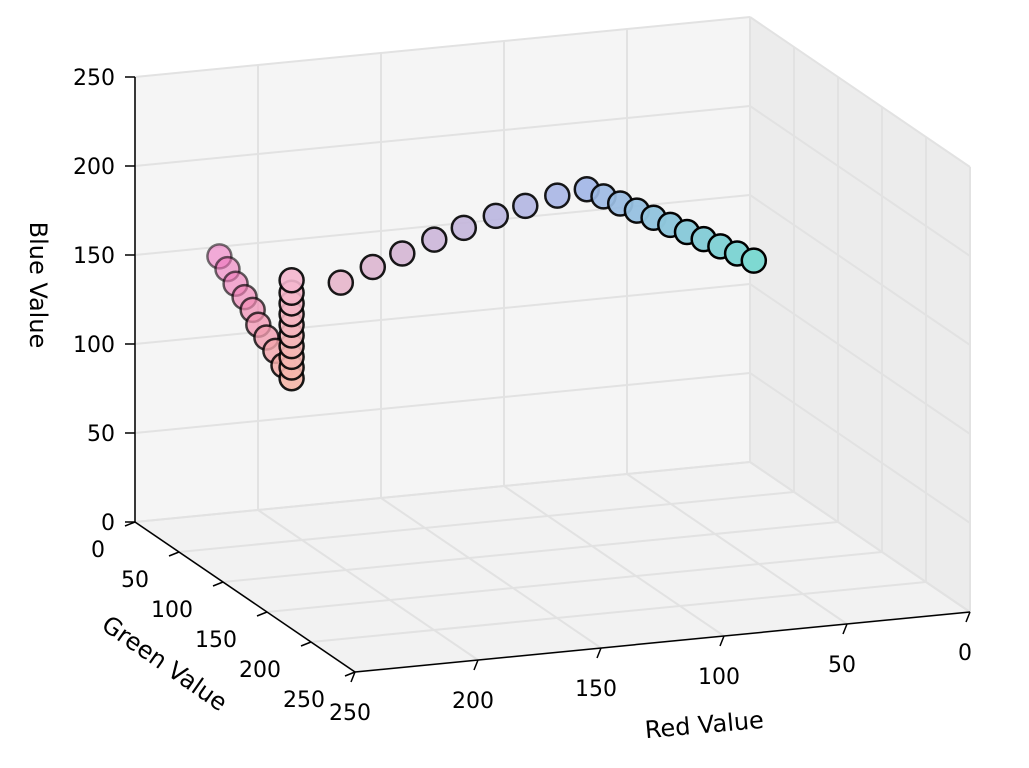 The height and width of the screenshot is (768, 1029). What do you see at coordinates (94, 167) in the screenshot?
I see `z-tick-label: 200` at bounding box center [94, 167].